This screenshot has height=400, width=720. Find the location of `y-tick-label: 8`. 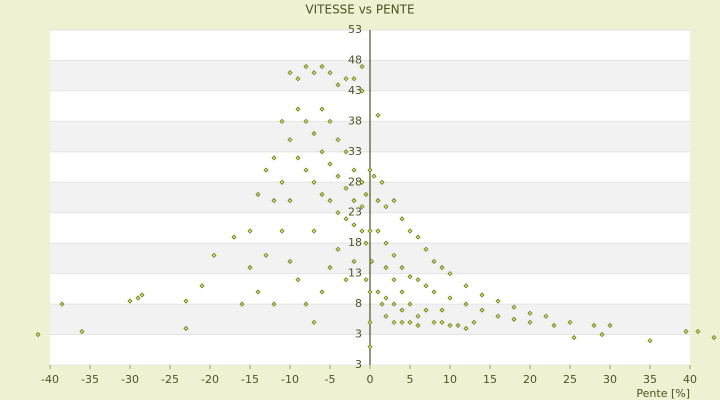

y-tick-label: 8 is located at coordinates (358, 303).